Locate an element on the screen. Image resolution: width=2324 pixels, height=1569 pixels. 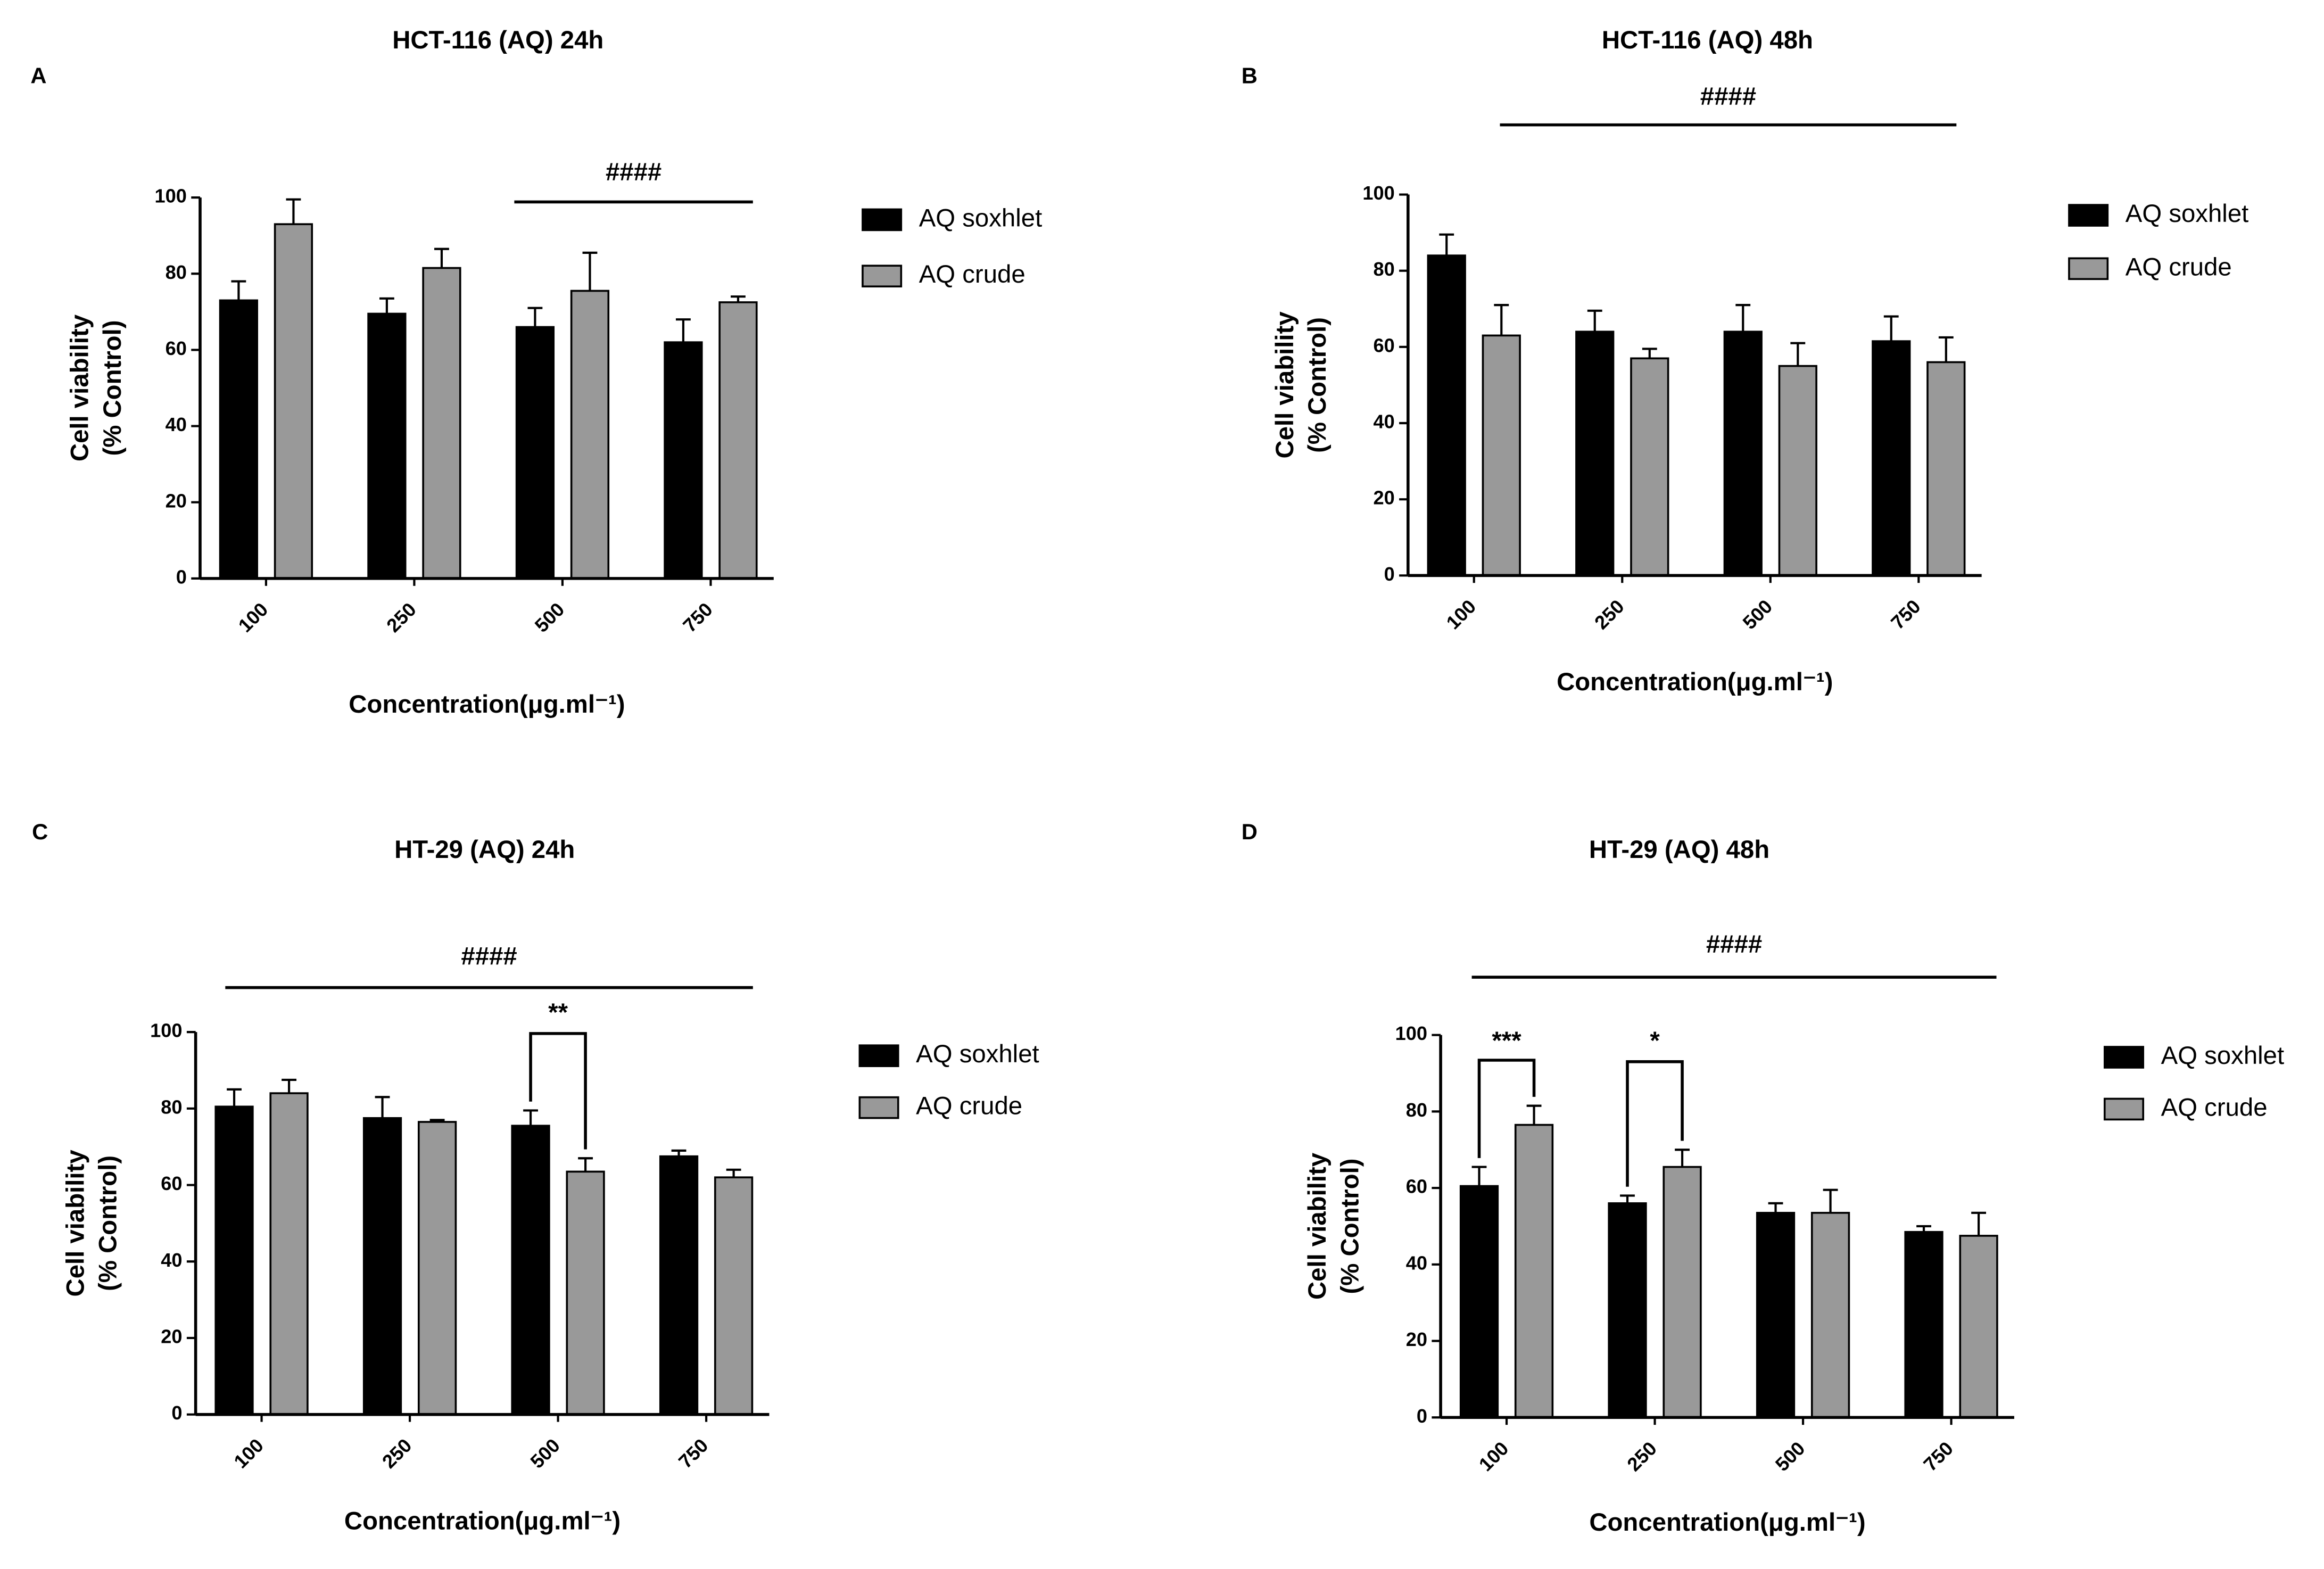
significance-label: * is located at coordinates (1655, 1041).